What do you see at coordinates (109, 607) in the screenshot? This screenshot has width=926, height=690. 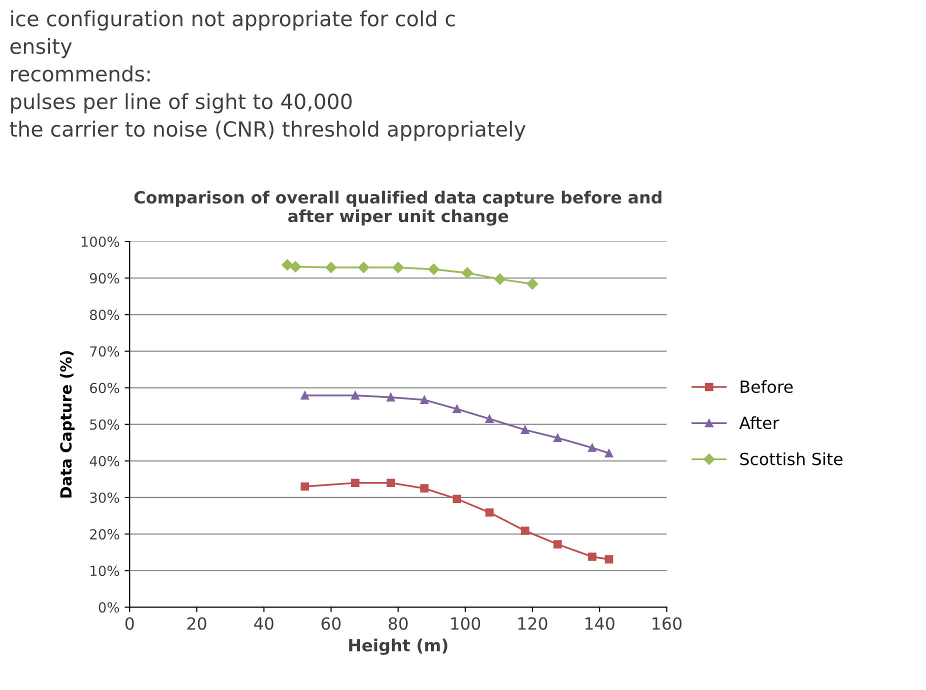 I see `y-tick-label: 0%` at bounding box center [109, 607].